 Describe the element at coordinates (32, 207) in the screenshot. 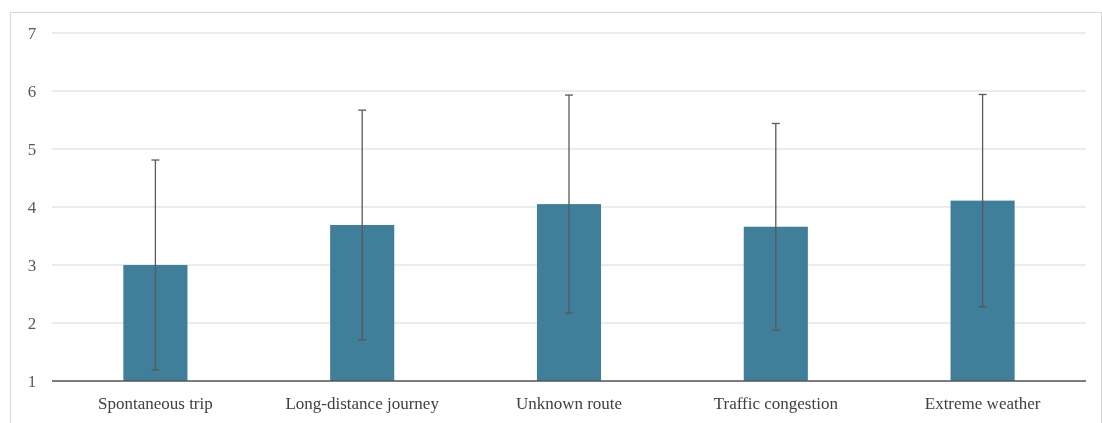

I see `y-tick-label: 4` at that location.